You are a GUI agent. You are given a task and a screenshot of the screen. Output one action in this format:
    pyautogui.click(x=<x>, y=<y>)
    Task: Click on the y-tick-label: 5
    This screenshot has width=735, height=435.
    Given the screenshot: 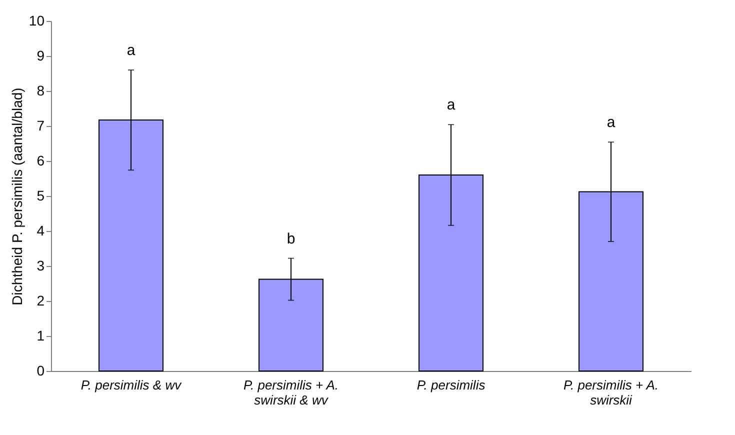 What is the action you would take?
    pyautogui.click(x=40, y=196)
    